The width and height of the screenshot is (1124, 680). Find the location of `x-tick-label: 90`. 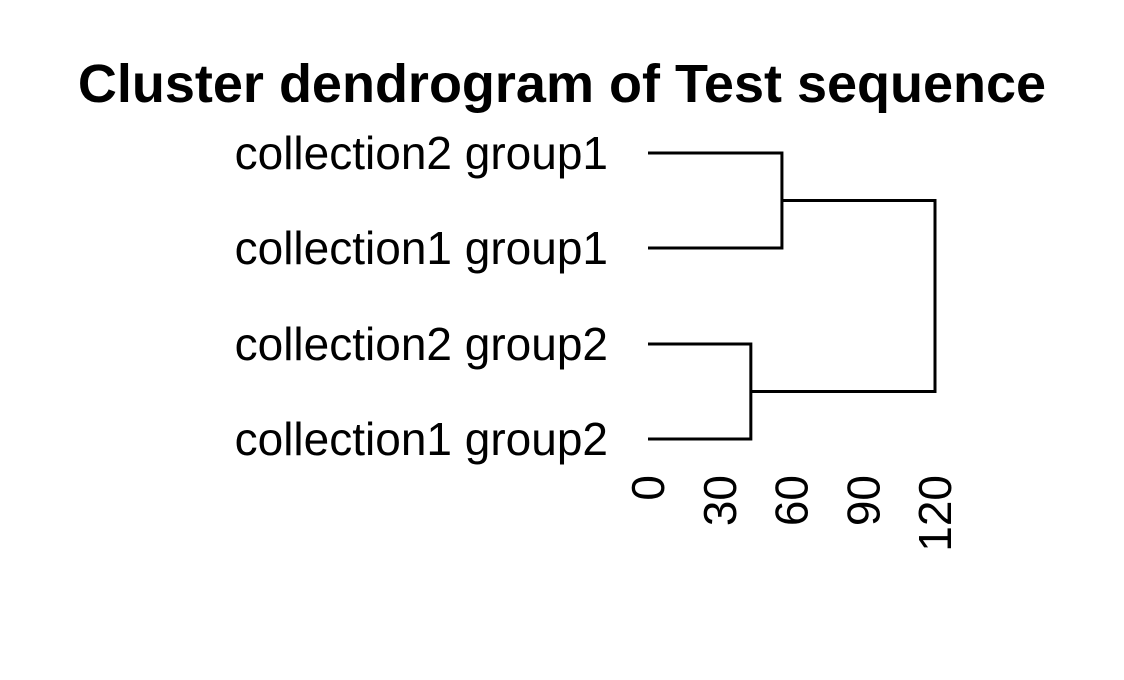

x-tick-label: 90 is located at coordinates (863, 500).